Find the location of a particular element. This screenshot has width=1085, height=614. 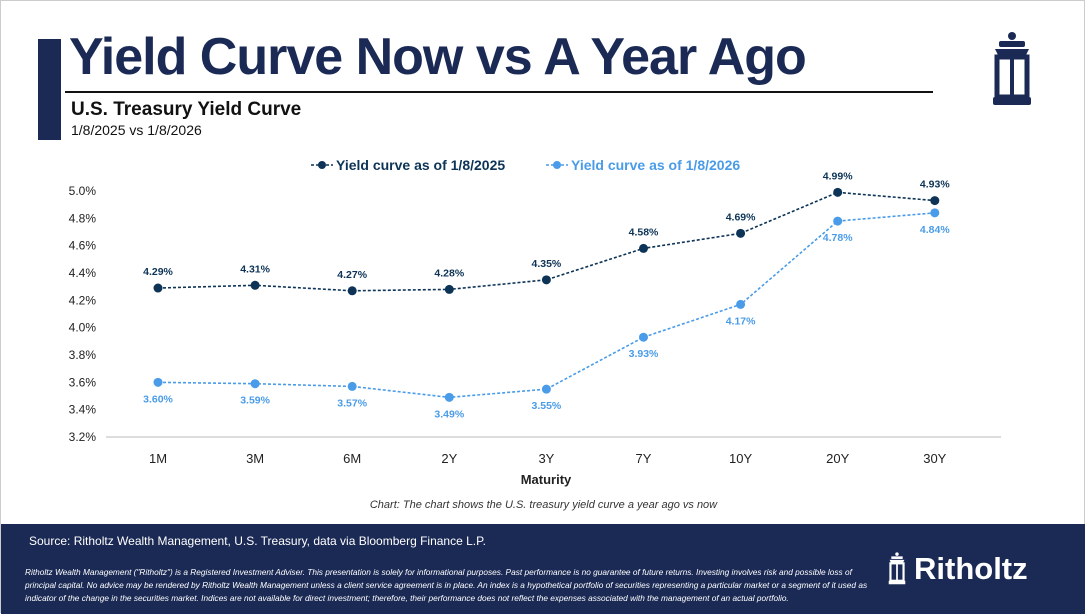

x-tick-label: 7Y is located at coordinates (644, 458).